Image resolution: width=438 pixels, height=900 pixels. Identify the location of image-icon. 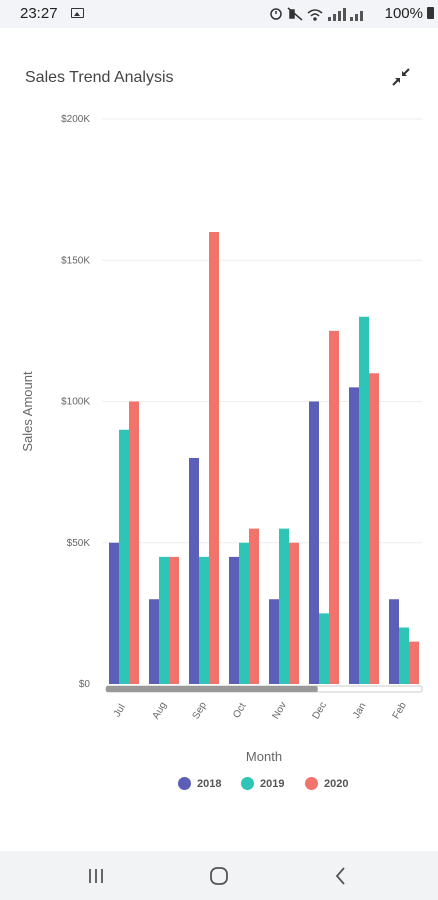
(77, 13).